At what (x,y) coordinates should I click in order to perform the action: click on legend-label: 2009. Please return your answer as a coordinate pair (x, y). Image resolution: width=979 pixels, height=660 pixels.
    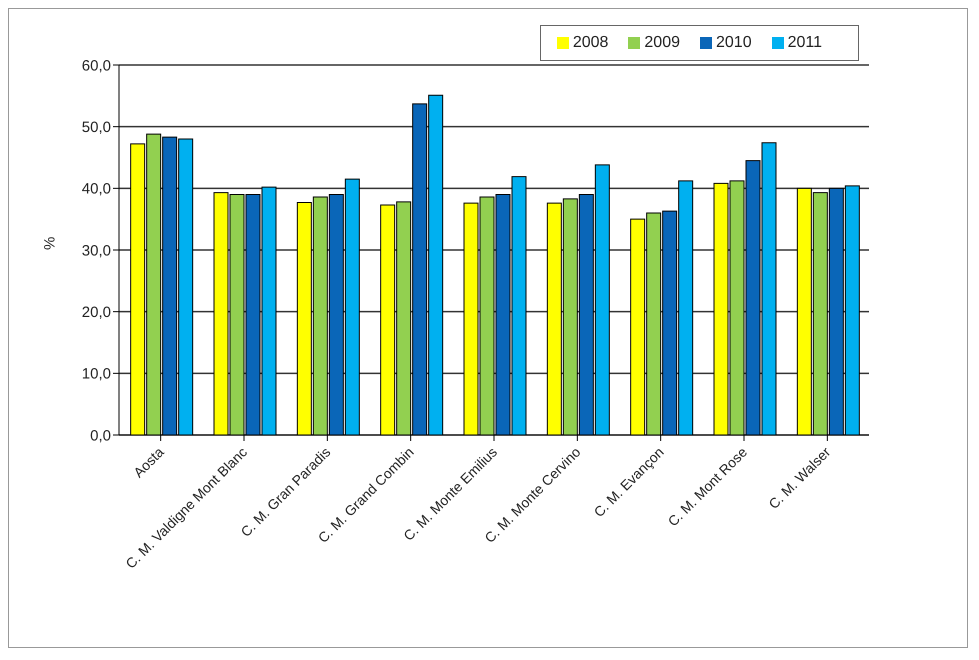
    Looking at the image, I should click on (662, 42).